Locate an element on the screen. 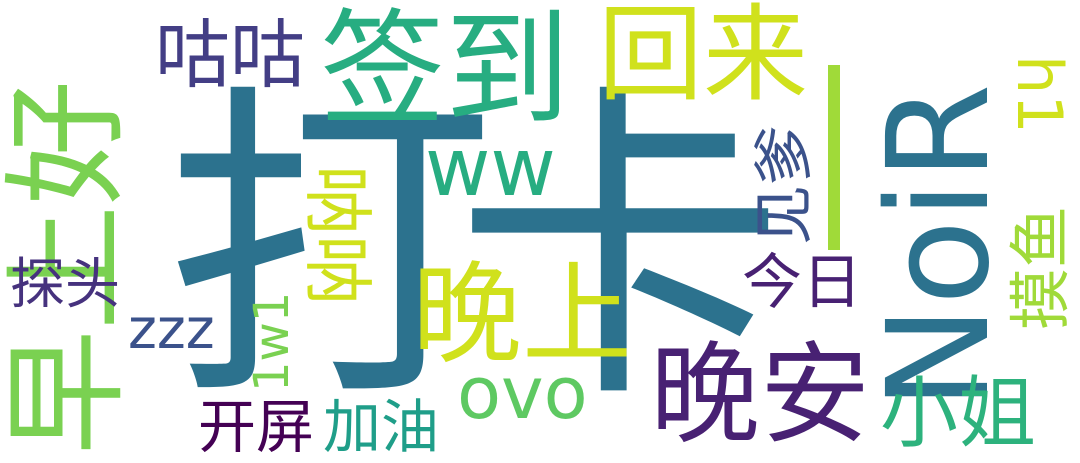 This screenshot has height=463, width=1080. word-jiayou: 加油 is located at coordinates (381, 427).